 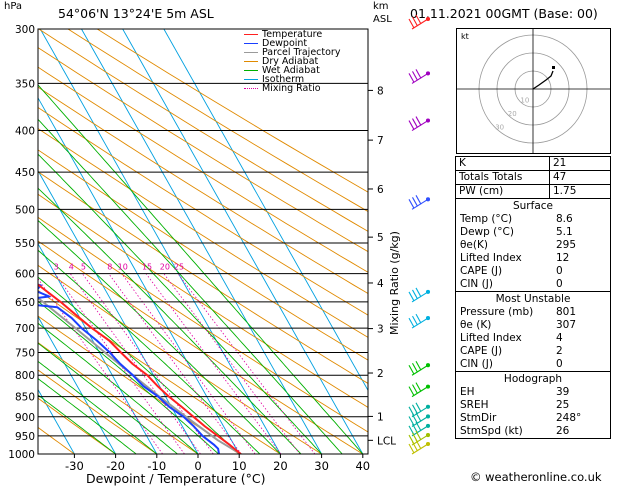 What do you see at coordinates (25, 329) in the screenshot?
I see `pressure-tick-label: 700` at bounding box center [25, 329].